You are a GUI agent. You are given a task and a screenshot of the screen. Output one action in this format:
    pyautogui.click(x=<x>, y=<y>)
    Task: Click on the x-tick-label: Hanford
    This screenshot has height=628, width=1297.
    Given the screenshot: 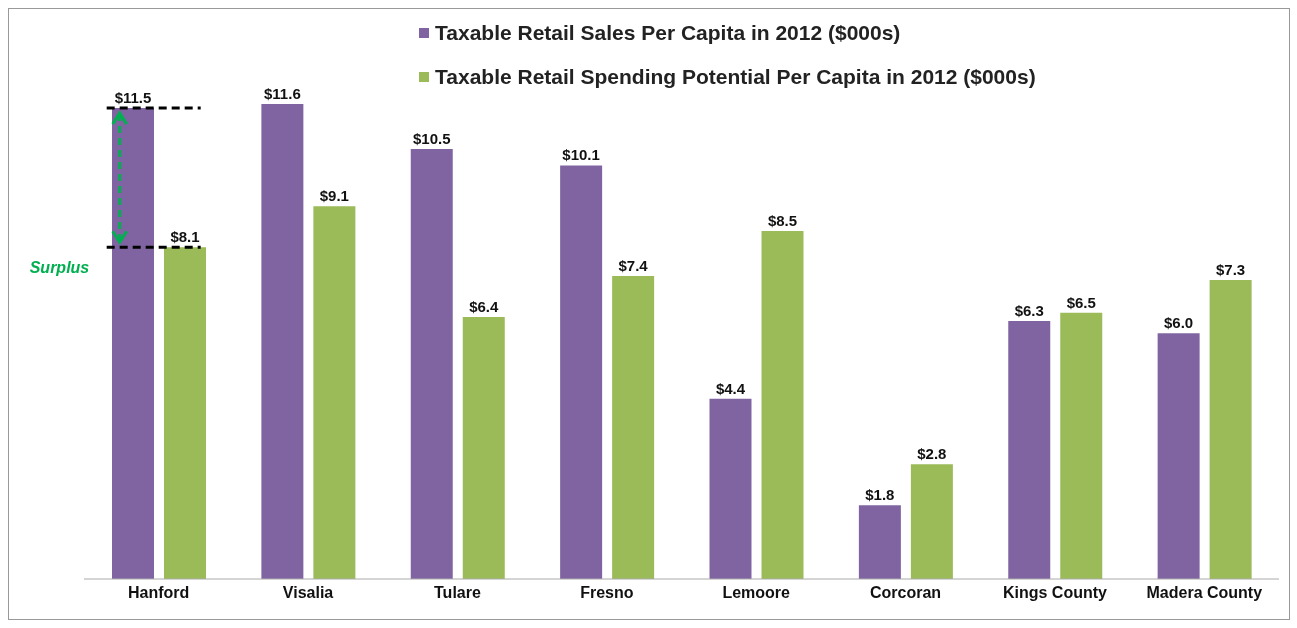 What is the action you would take?
    pyautogui.click(x=159, y=593)
    